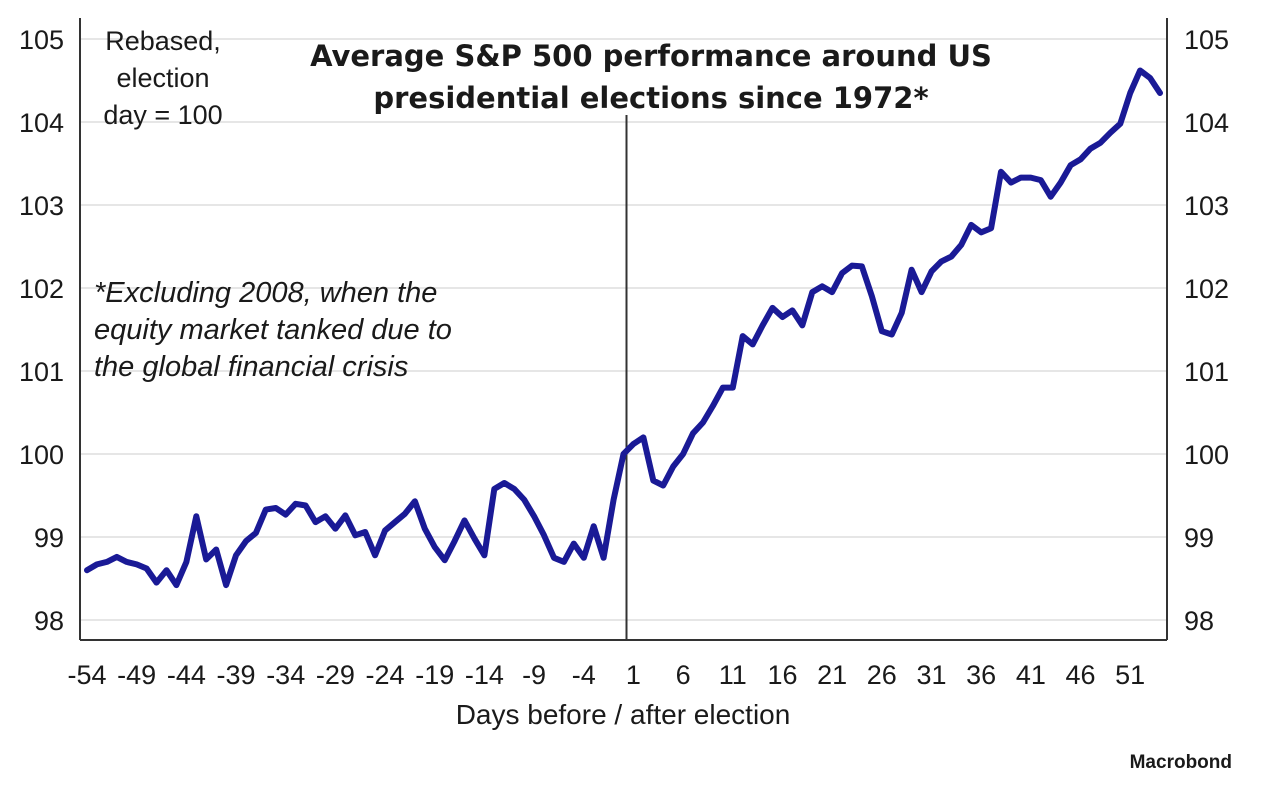 Image resolution: width=1280 pixels, height=786 pixels. What do you see at coordinates (882, 675) in the screenshot?
I see `x-tick-26: 26` at bounding box center [882, 675].